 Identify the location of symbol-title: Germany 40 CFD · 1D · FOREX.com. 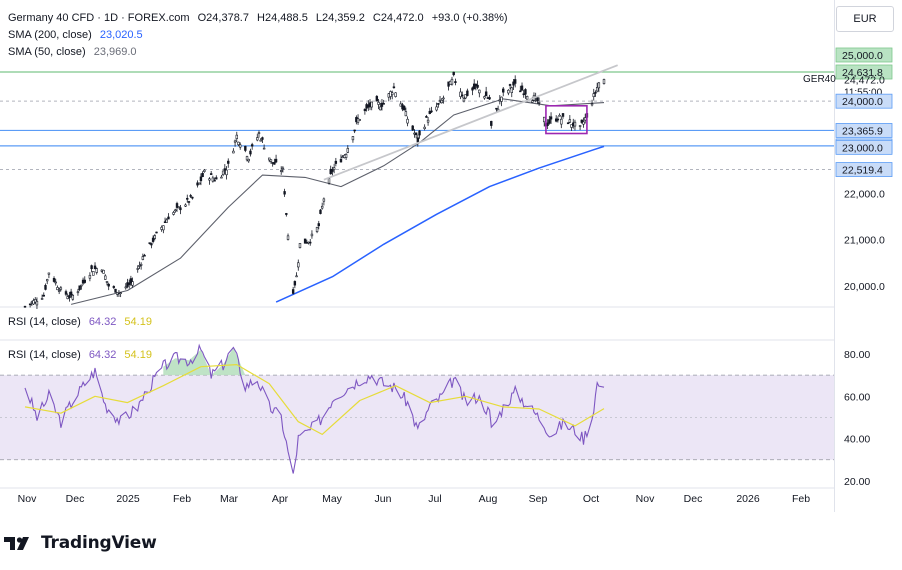
(99, 18).